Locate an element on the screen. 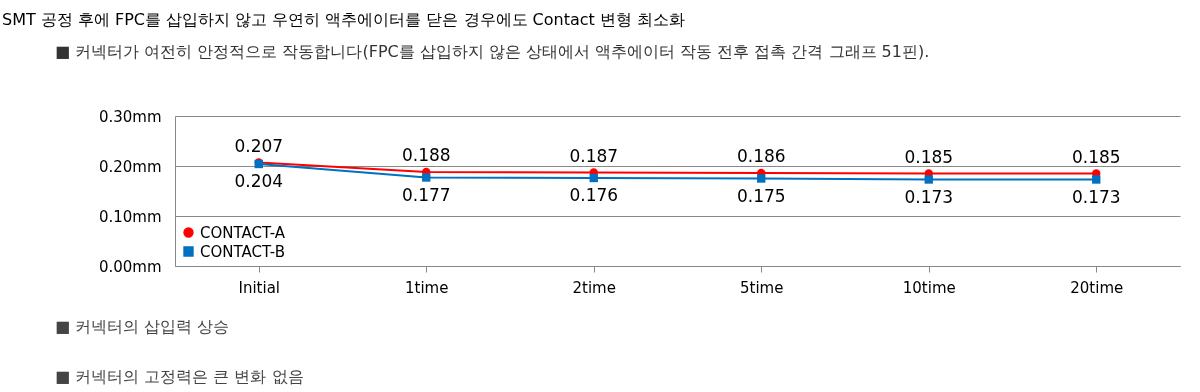 This screenshot has width=1200, height=392. legend-label: CONTACT-A is located at coordinates (243, 232).